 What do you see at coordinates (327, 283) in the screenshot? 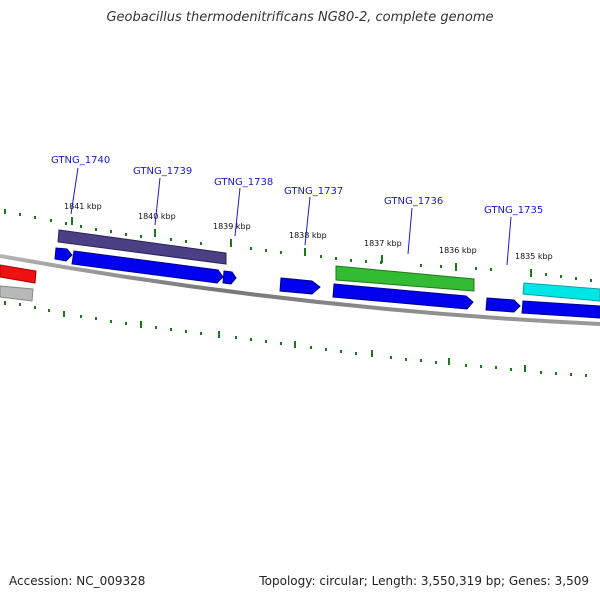
I see `cds-track` at bounding box center [327, 283].